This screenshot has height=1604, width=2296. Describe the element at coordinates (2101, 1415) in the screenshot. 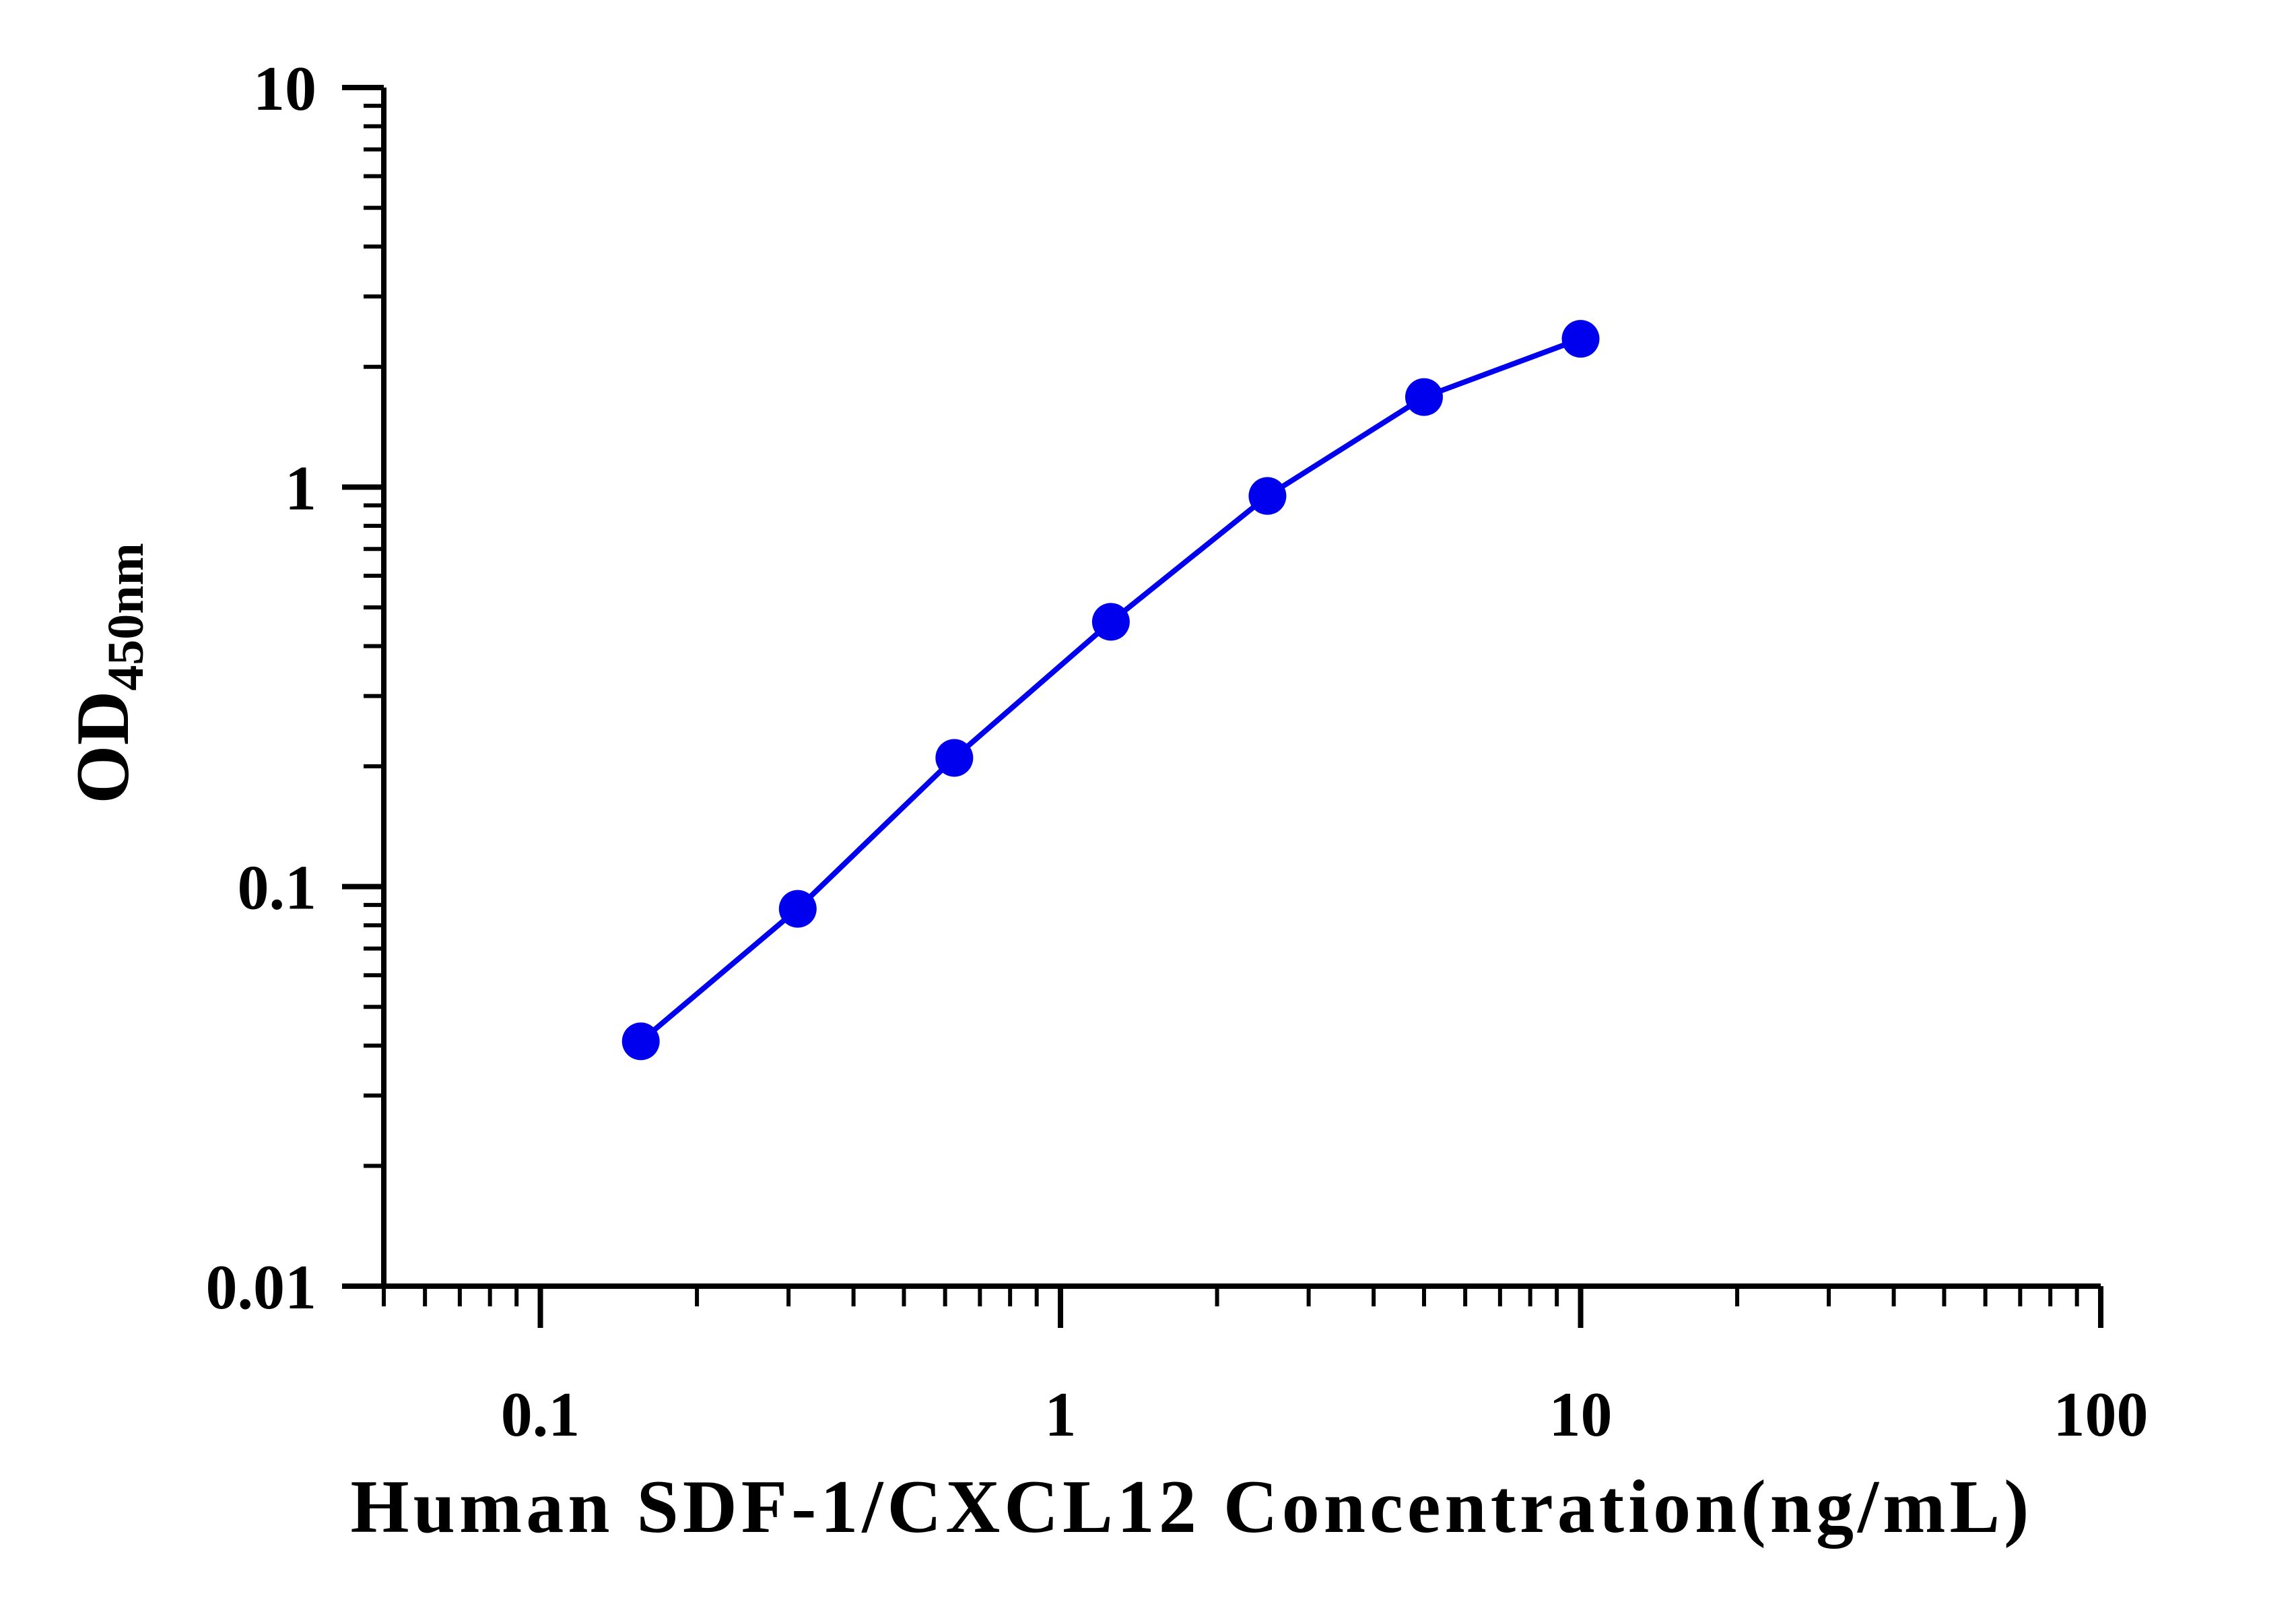

I see `x-tick-label: 100` at that location.